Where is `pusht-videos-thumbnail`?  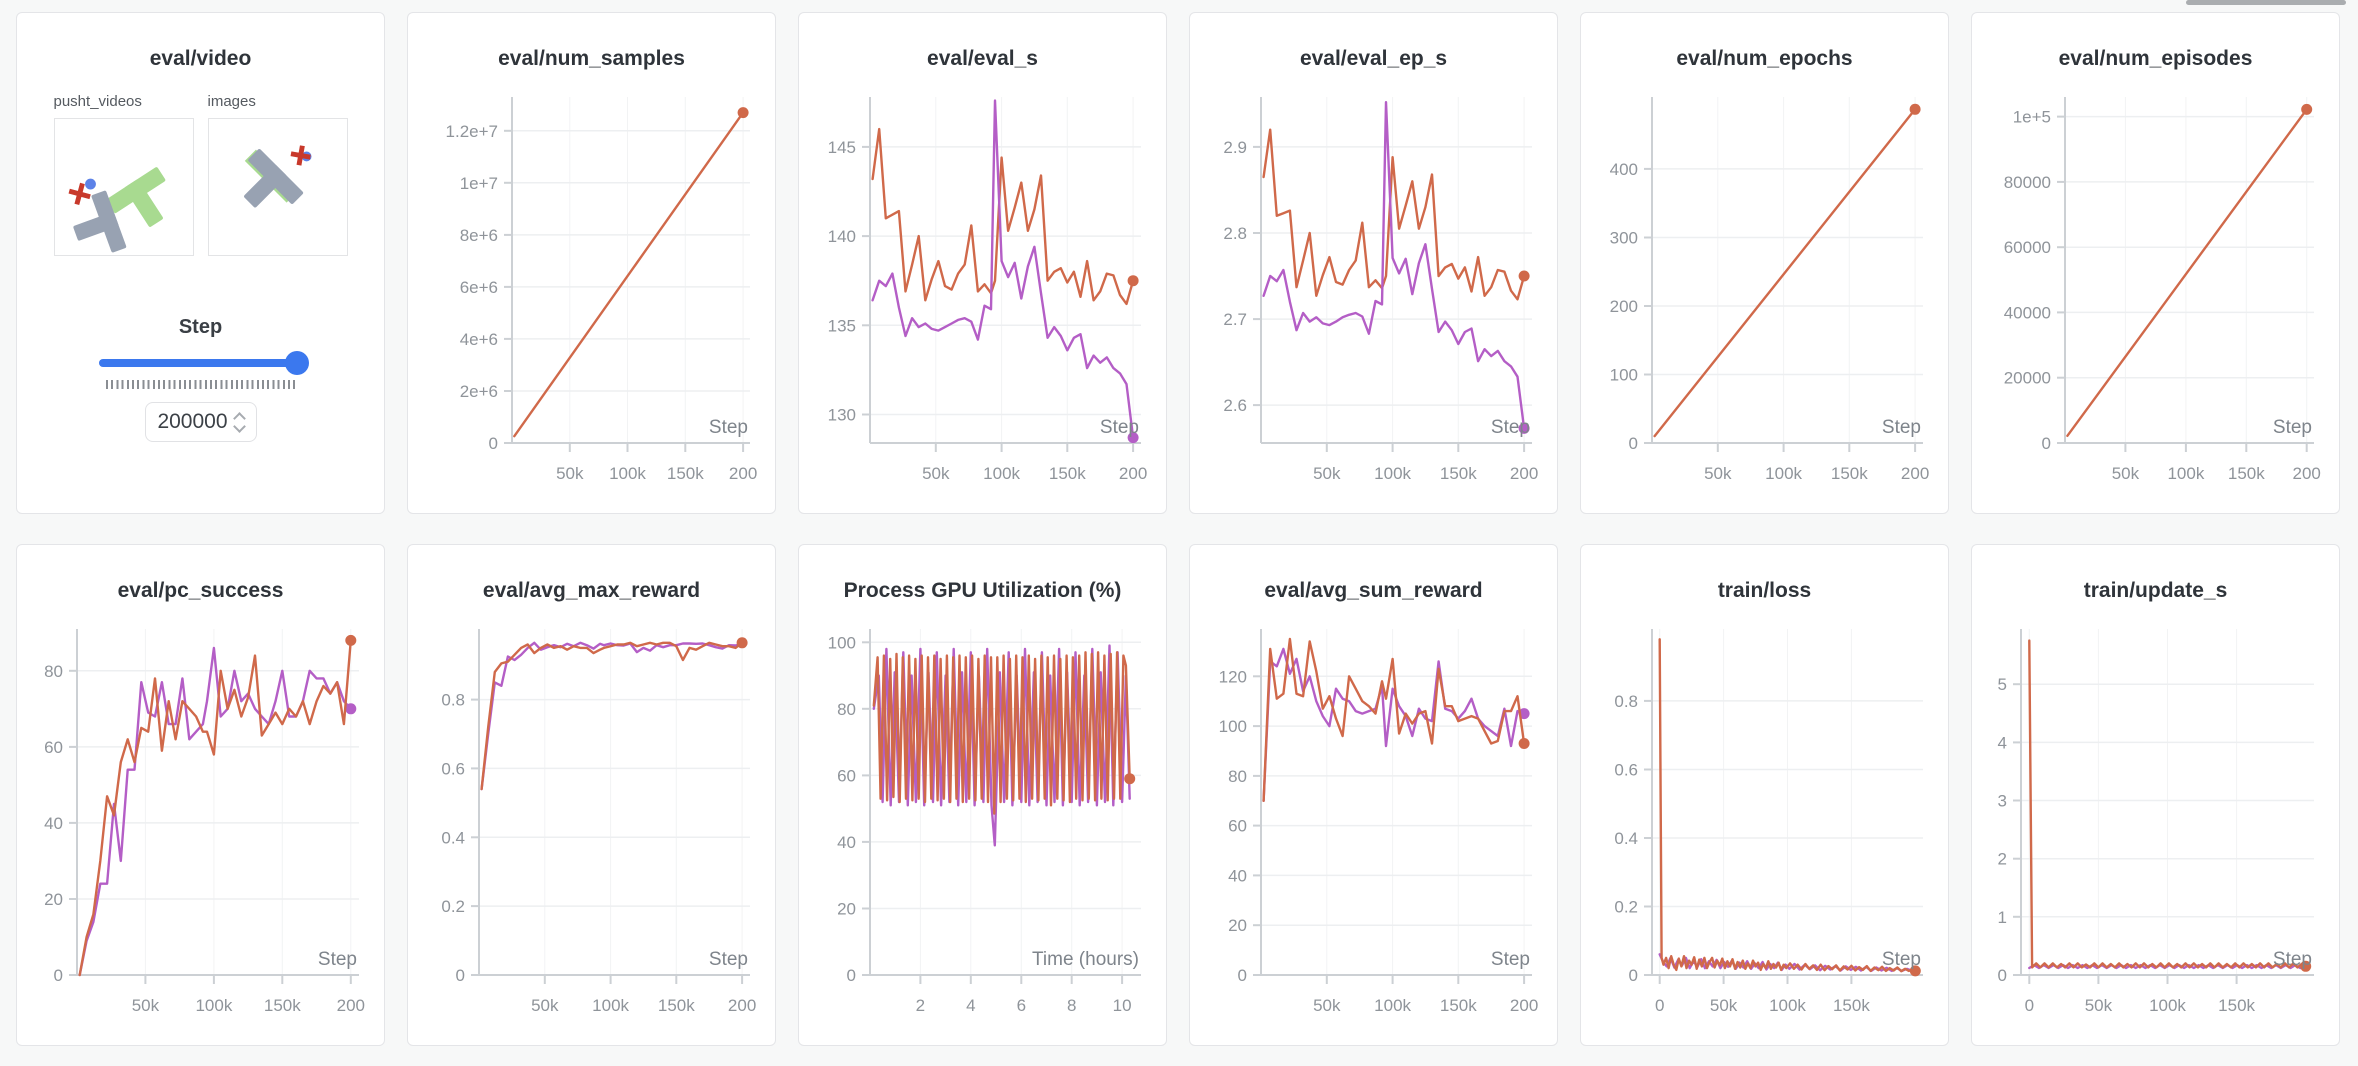
pusht-videos-thumbnail is located at coordinates (123, 187).